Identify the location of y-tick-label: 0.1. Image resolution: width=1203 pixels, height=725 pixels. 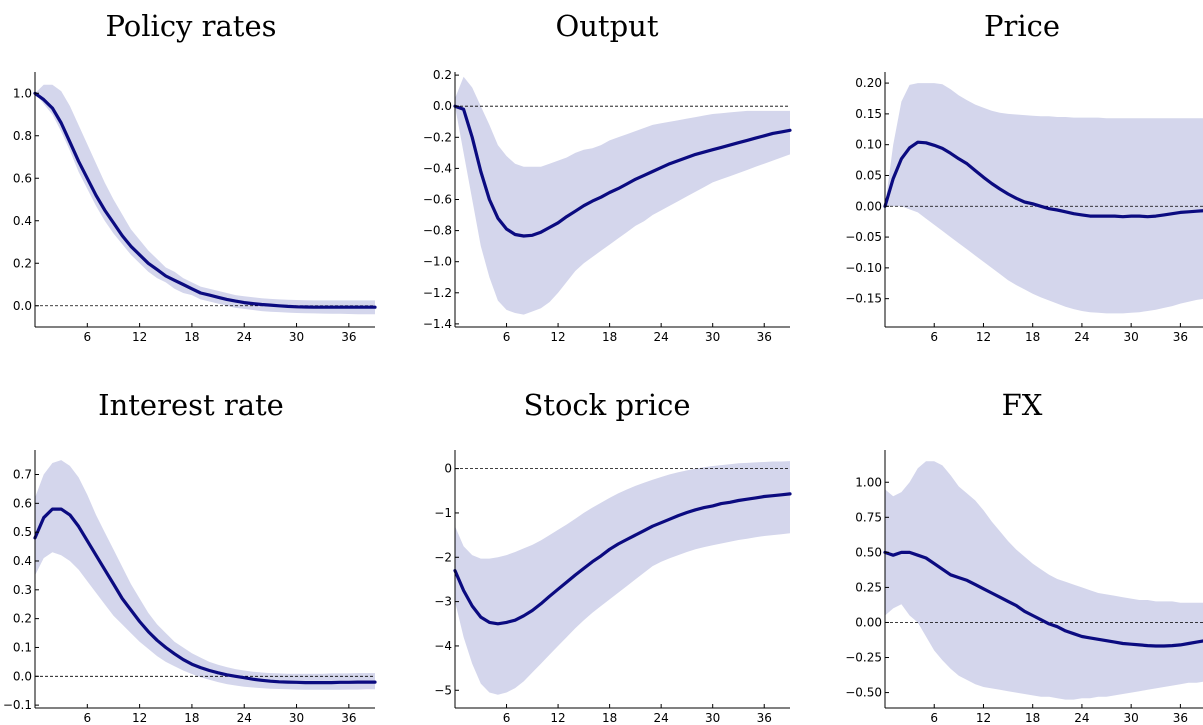
(22, 647).